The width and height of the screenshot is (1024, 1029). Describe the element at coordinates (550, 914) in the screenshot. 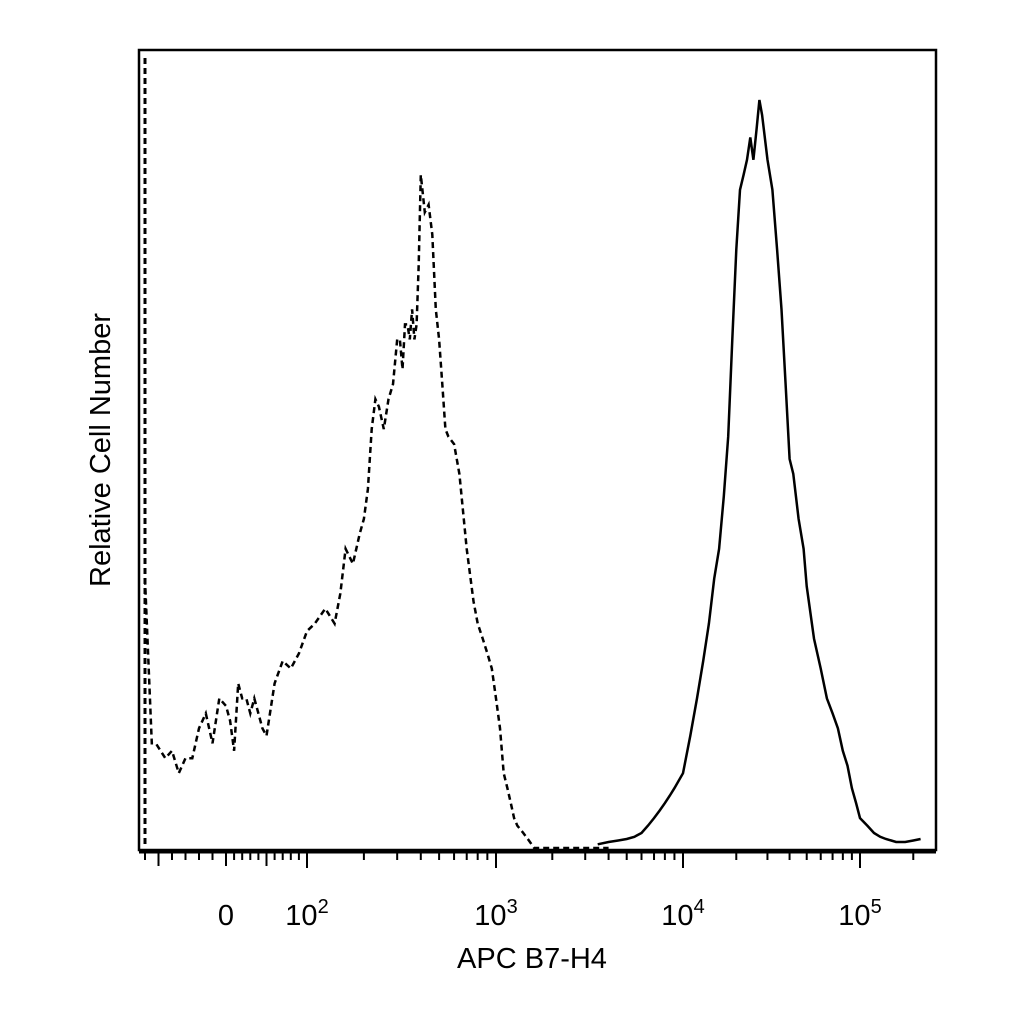

I see `x-tick-labels: 0 10² 10³ 10⁴ 10⁵` at that location.